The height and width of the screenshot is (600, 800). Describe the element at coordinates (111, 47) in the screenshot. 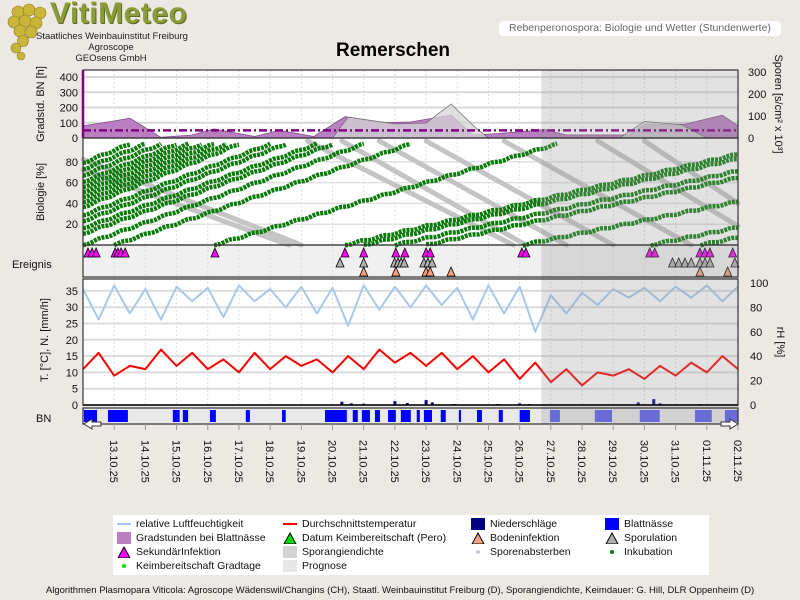

I see `org-line: Agroscope` at that location.